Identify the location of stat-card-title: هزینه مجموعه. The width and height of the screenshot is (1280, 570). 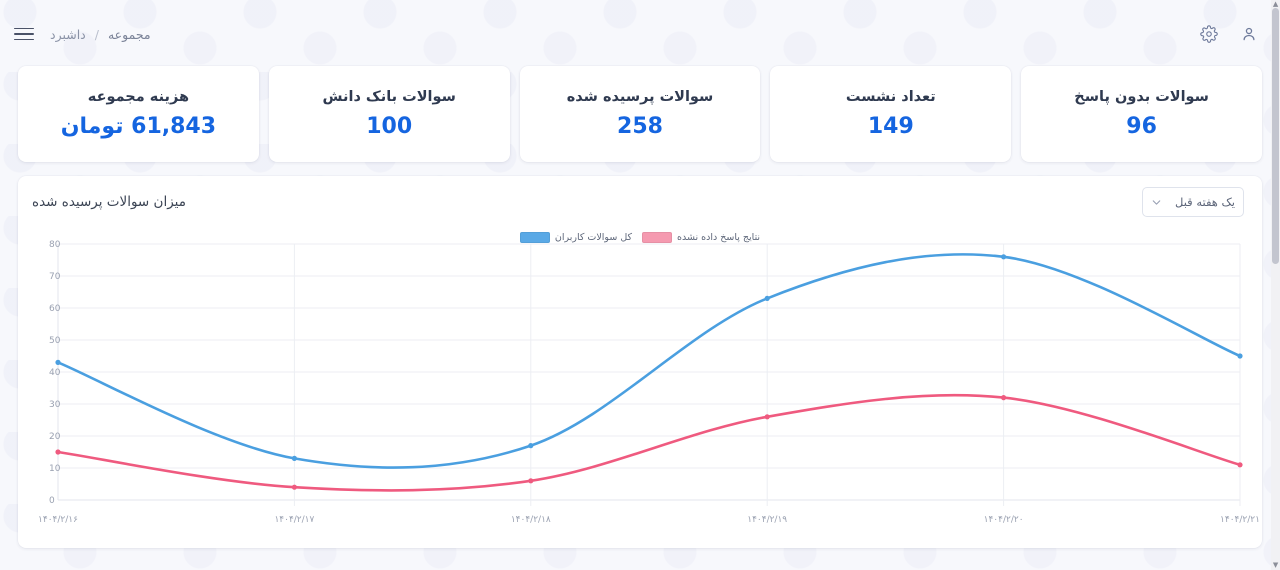
(138, 97).